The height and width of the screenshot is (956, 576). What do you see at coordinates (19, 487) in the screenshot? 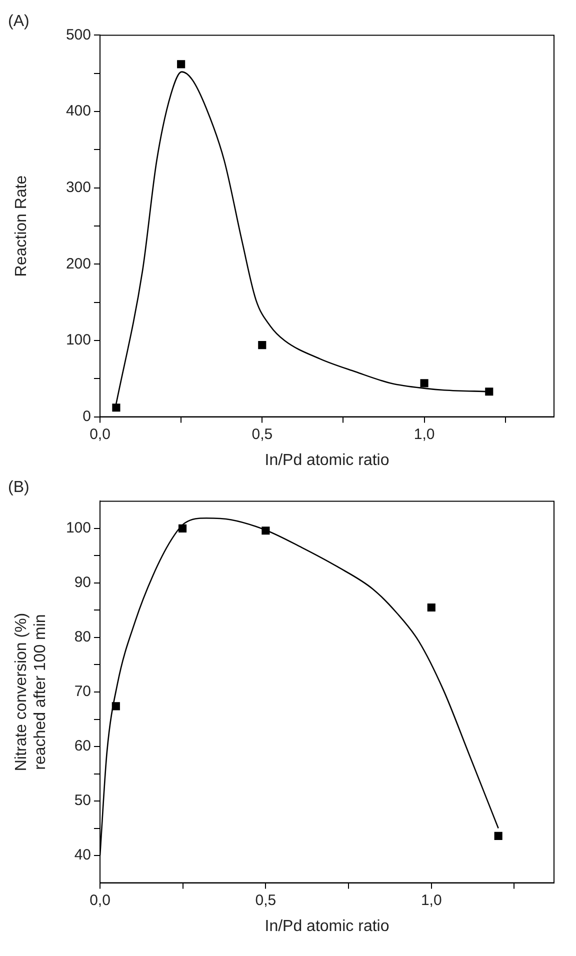
I see `chart-title: (B)` at bounding box center [19, 487].